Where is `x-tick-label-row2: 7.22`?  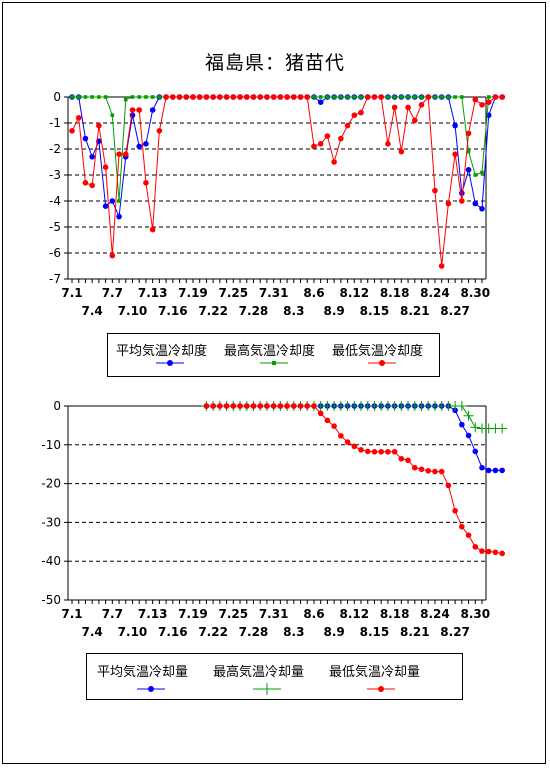
x-tick-label-row2: 7.22 is located at coordinates (213, 632).